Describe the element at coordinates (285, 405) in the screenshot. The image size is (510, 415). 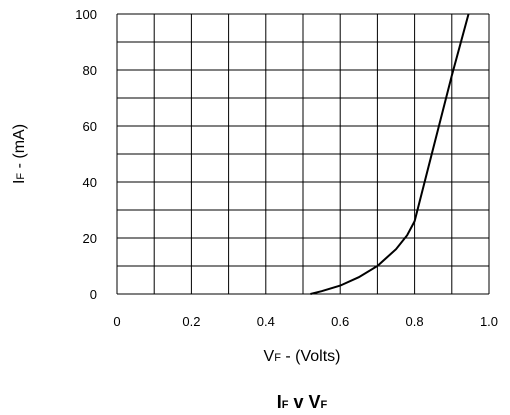
I see `title-sub-a: F` at that location.